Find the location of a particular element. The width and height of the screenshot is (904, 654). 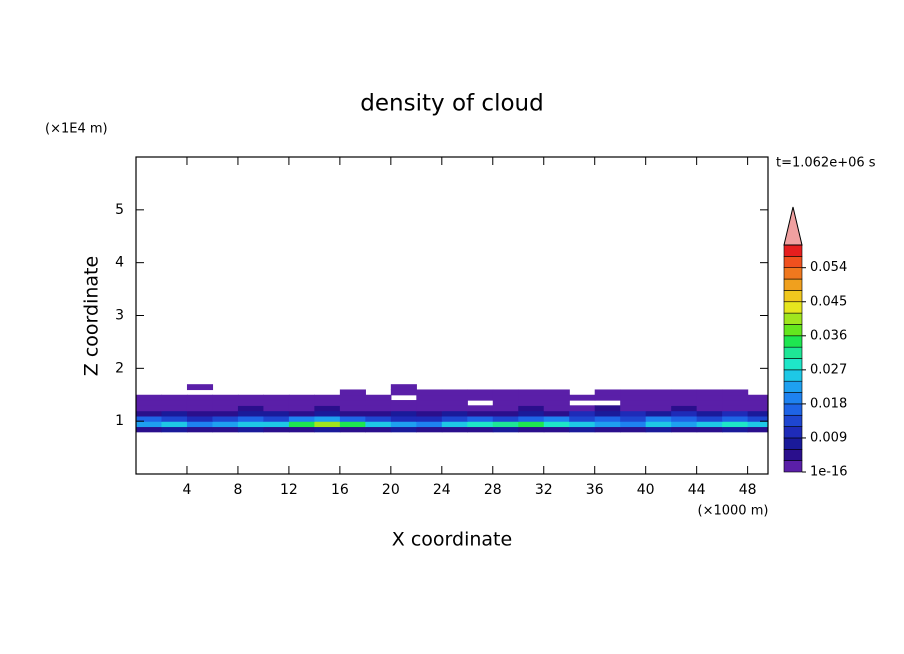

x-tick-label: 24 is located at coordinates (442, 490).